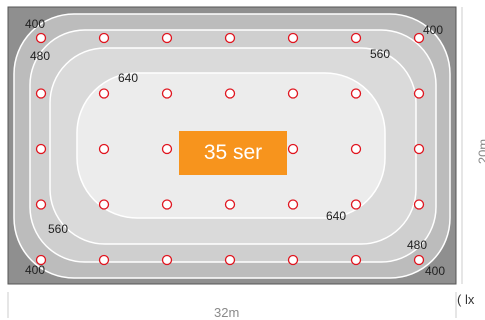  What do you see at coordinates (35, 24) in the screenshot?
I see `contour-label-400-top-left: 400` at bounding box center [35, 24].